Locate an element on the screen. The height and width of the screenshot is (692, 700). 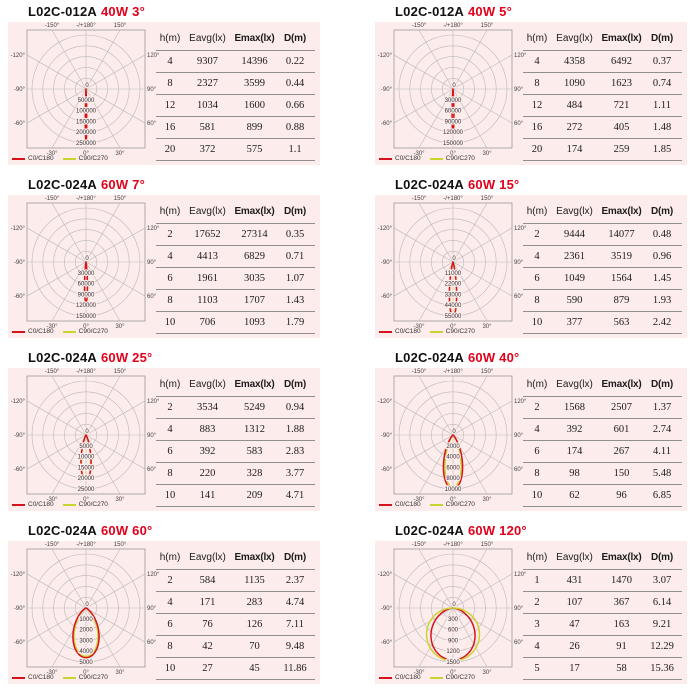
table-row: 2 9444 14077 0.48 is located at coordinates (602, 235).